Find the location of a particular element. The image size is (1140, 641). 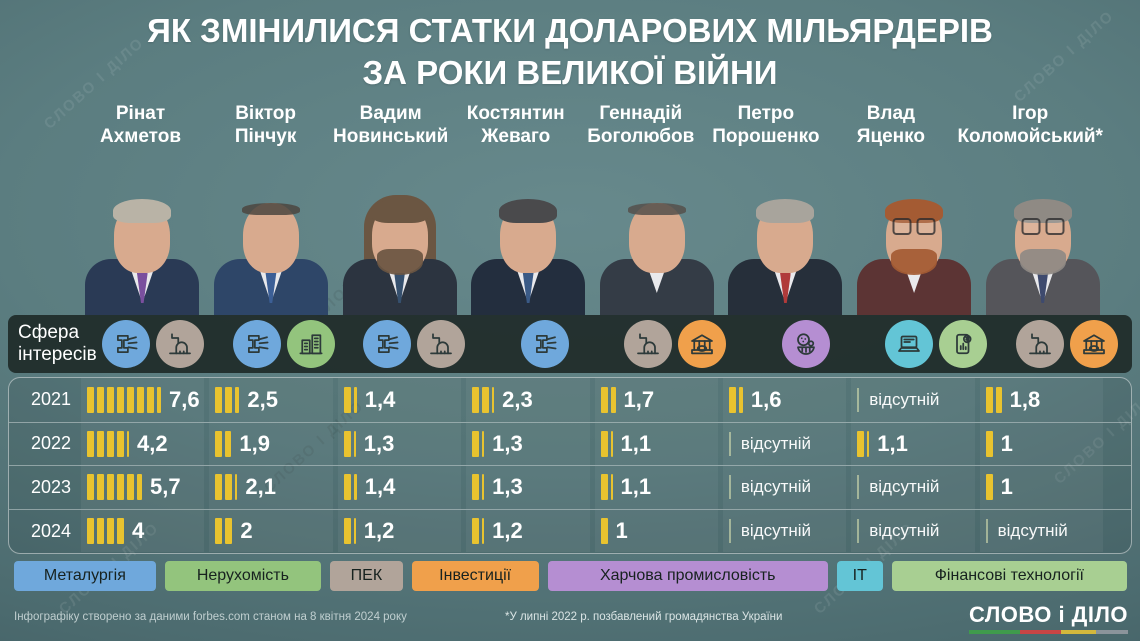

brand-logo: СЛОВО і ДІЛО is located at coordinates (1048, 618).